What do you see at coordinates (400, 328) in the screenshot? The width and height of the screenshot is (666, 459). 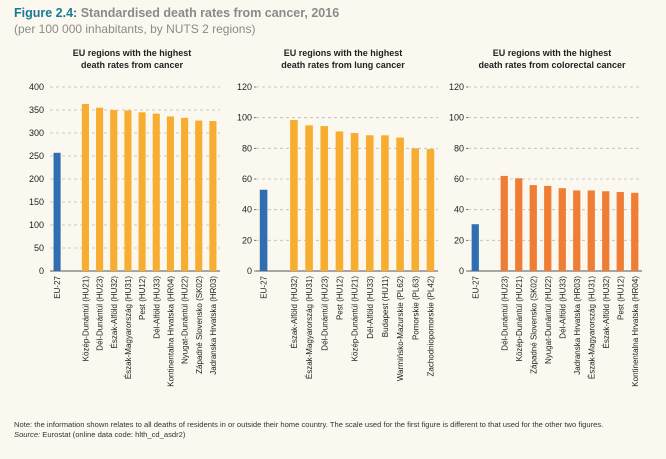 I see `category-label: Warmińsko-Mazurskie (PL62)` at bounding box center [400, 328].